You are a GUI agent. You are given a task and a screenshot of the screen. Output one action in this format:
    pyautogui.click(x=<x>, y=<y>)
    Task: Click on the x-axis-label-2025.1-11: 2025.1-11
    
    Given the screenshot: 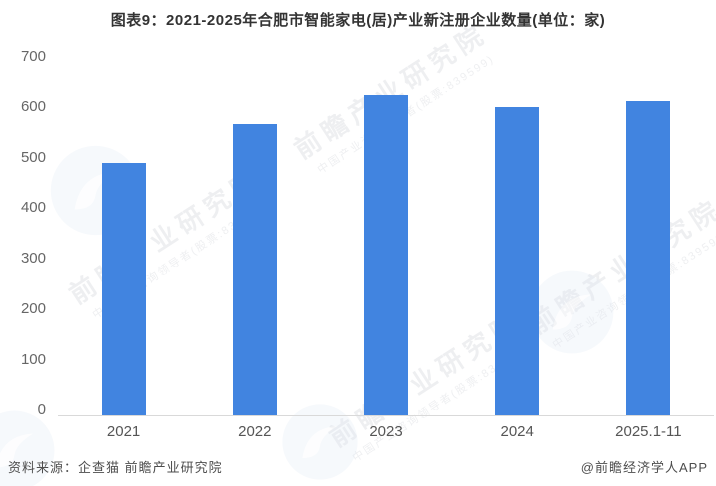 What is the action you would take?
    pyautogui.click(x=648, y=431)
    